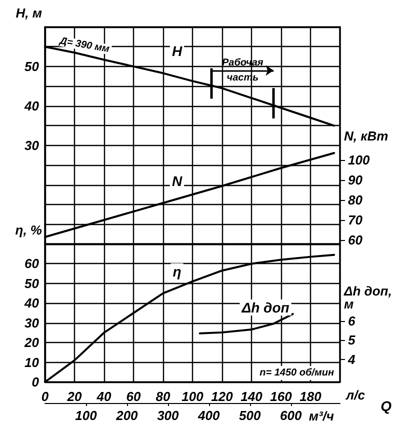 The height and width of the screenshot is (430, 398). What do you see at coordinates (32, 264) in the screenshot?
I see `y-tick-label: 60` at bounding box center [32, 264].